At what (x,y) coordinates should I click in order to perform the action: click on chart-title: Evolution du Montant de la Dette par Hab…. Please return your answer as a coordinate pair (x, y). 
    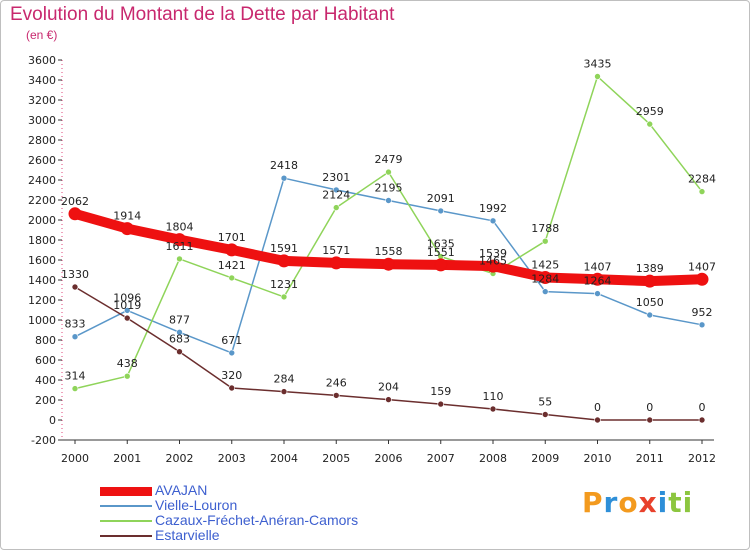
    Looking at the image, I should click on (202, 14).